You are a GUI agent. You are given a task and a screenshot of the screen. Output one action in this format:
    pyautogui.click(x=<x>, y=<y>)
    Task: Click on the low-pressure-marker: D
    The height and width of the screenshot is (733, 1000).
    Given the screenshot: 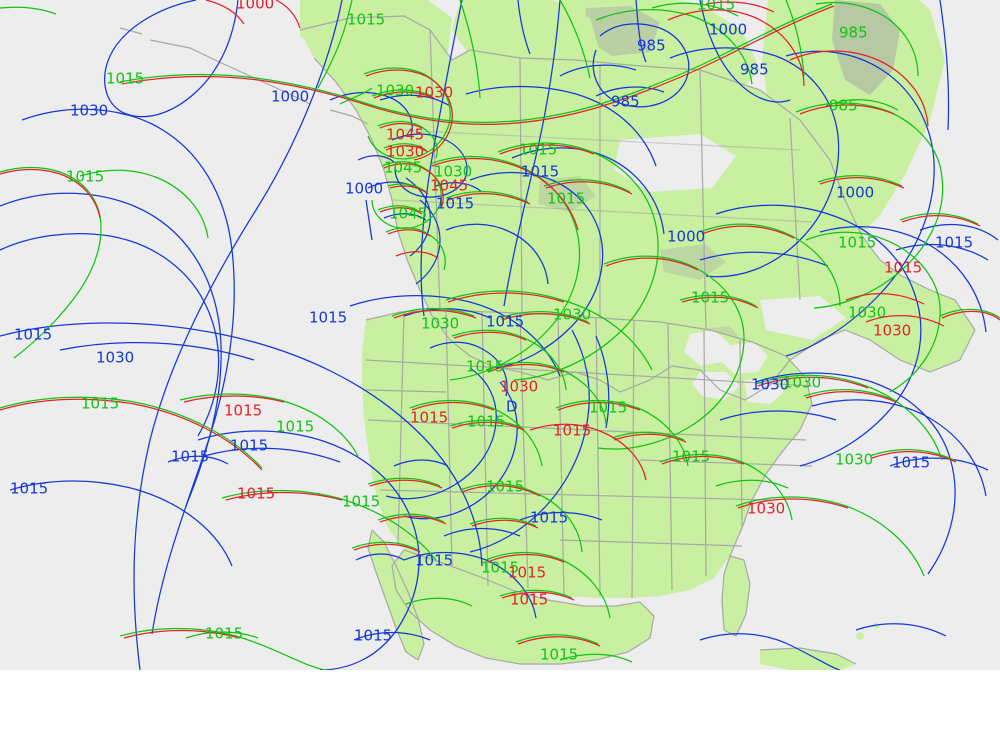 What is the action you would take?
    pyautogui.click(x=512, y=407)
    